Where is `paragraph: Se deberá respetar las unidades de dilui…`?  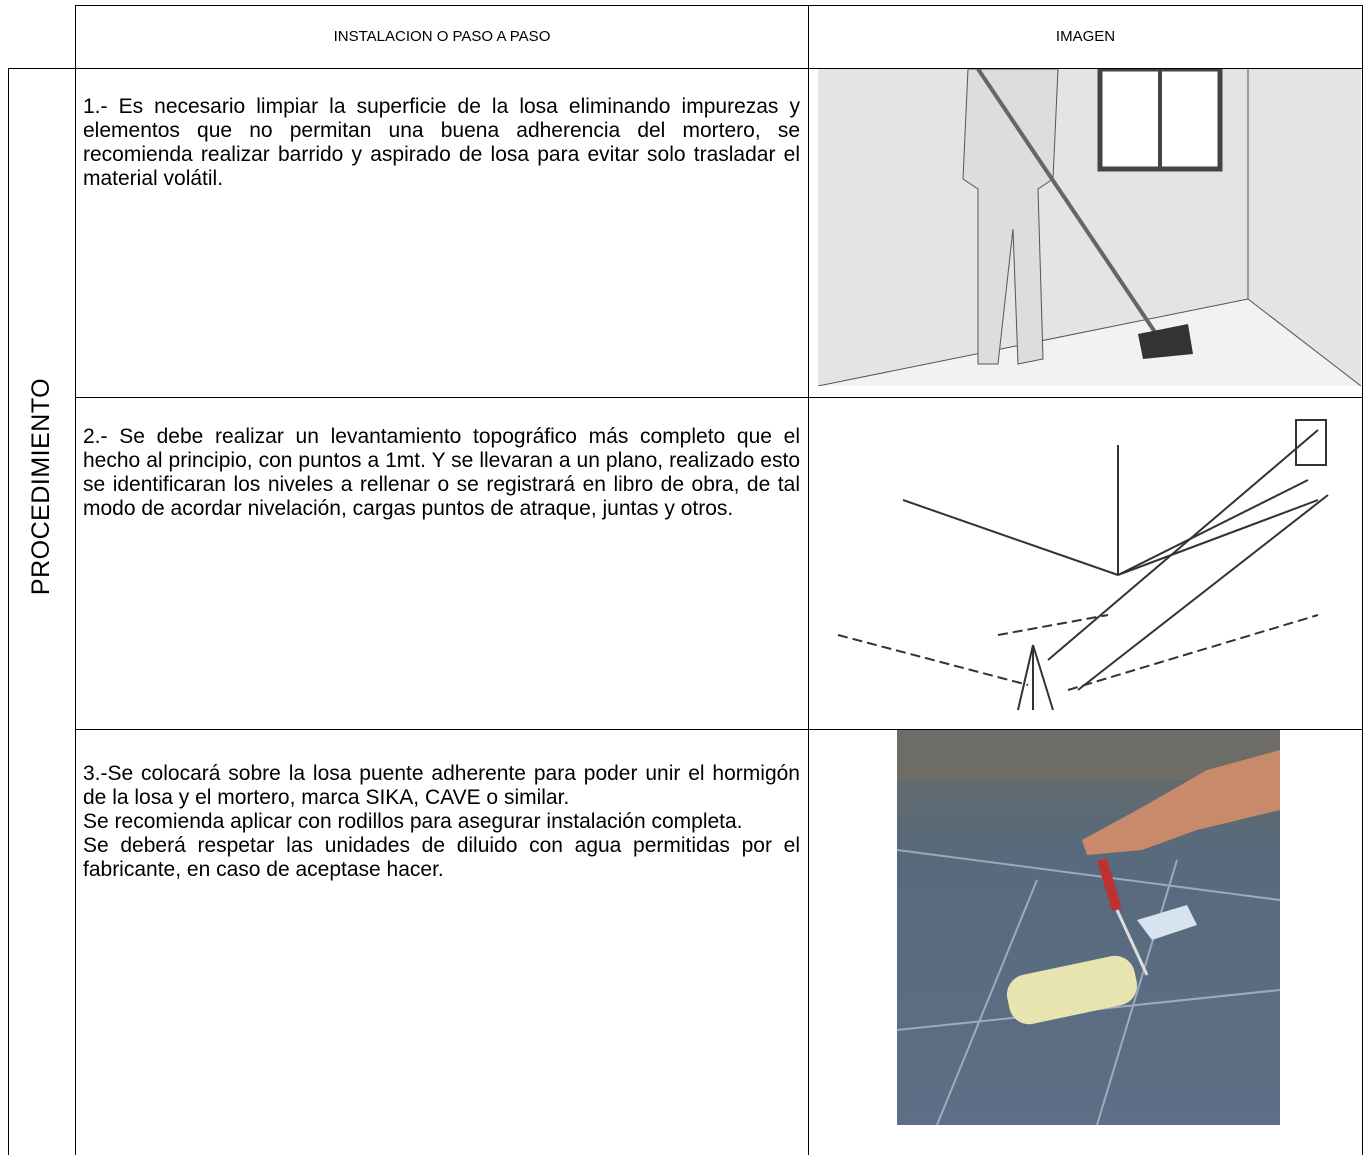
paragraph: Se deberá respetar las unidades de dilui… is located at coordinates (441, 857).